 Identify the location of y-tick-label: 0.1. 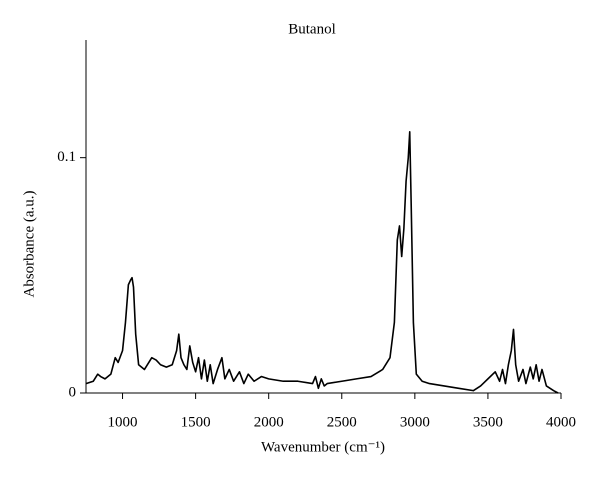
(66, 157).